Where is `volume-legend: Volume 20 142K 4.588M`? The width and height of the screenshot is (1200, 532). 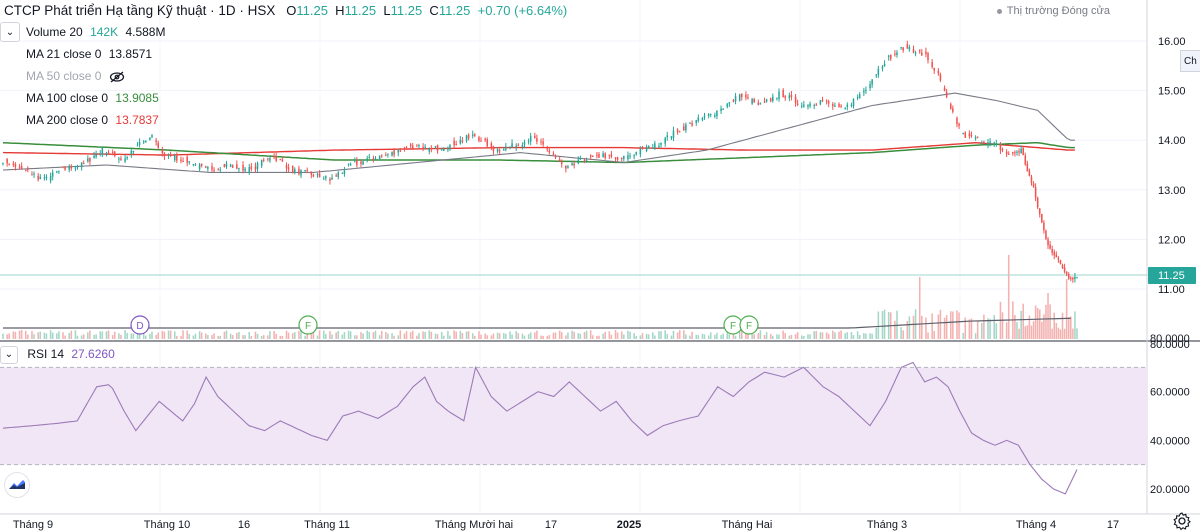 volume-legend: Volume 20 142K 4.588M is located at coordinates (96, 32).